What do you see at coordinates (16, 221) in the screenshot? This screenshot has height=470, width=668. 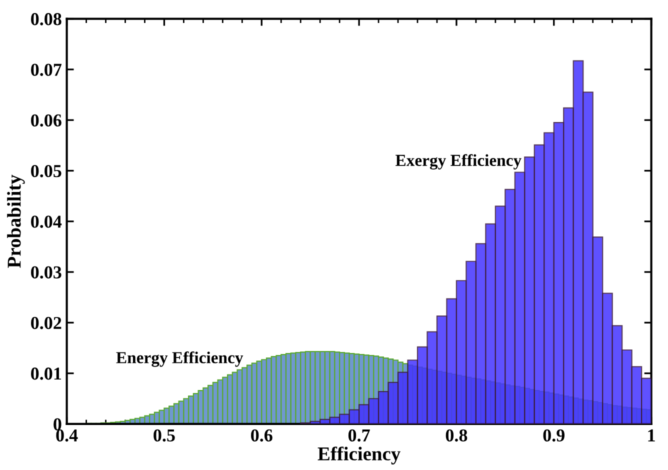 I see `y-axis-title: Probability` at bounding box center [16, 221].